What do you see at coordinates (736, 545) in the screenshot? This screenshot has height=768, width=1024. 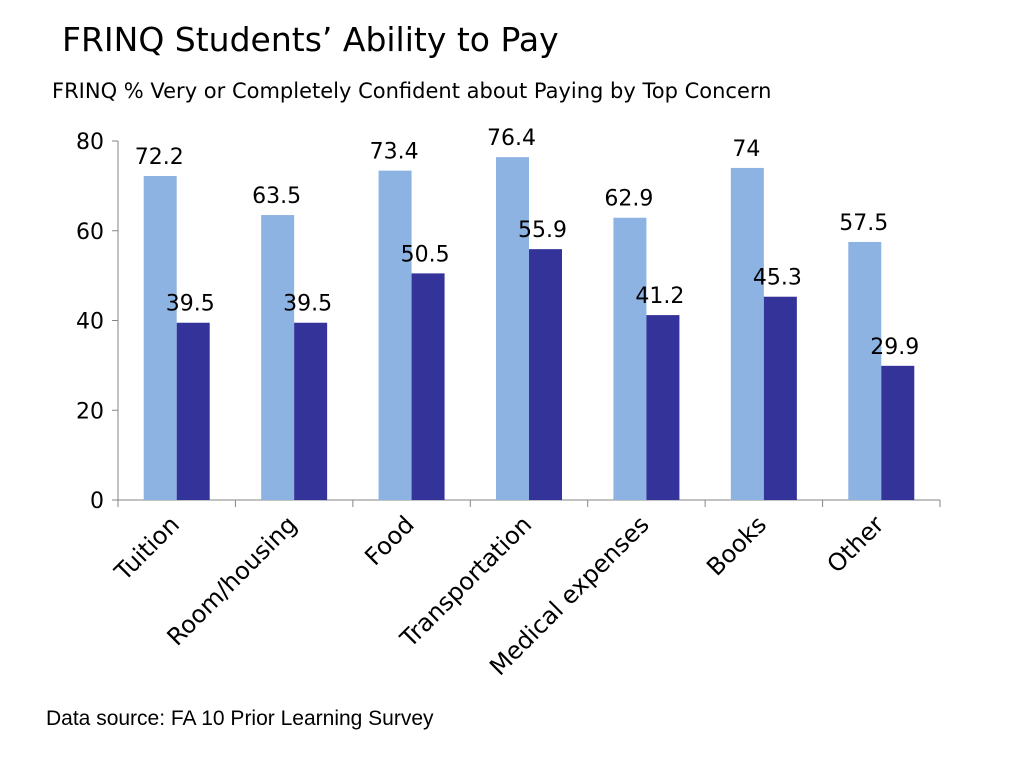 I see `category-label: Books` at bounding box center [736, 545].